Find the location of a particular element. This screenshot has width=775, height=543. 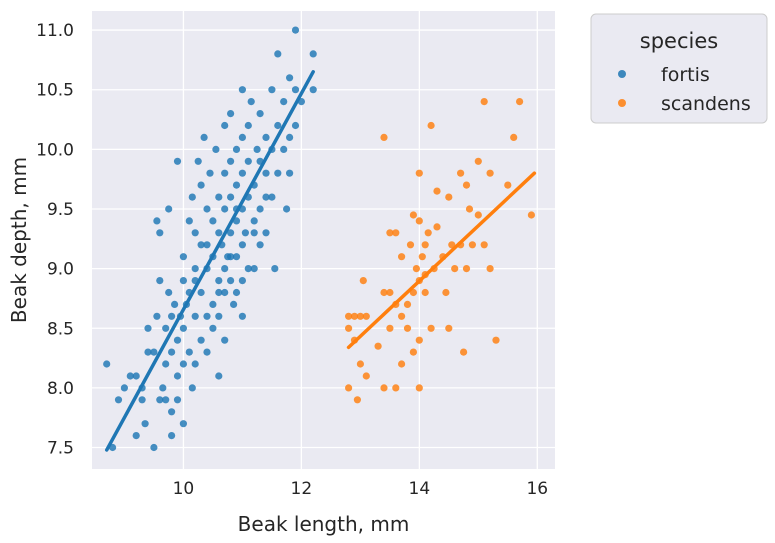

x-axis-label: Beak length, mm is located at coordinates (324, 524).